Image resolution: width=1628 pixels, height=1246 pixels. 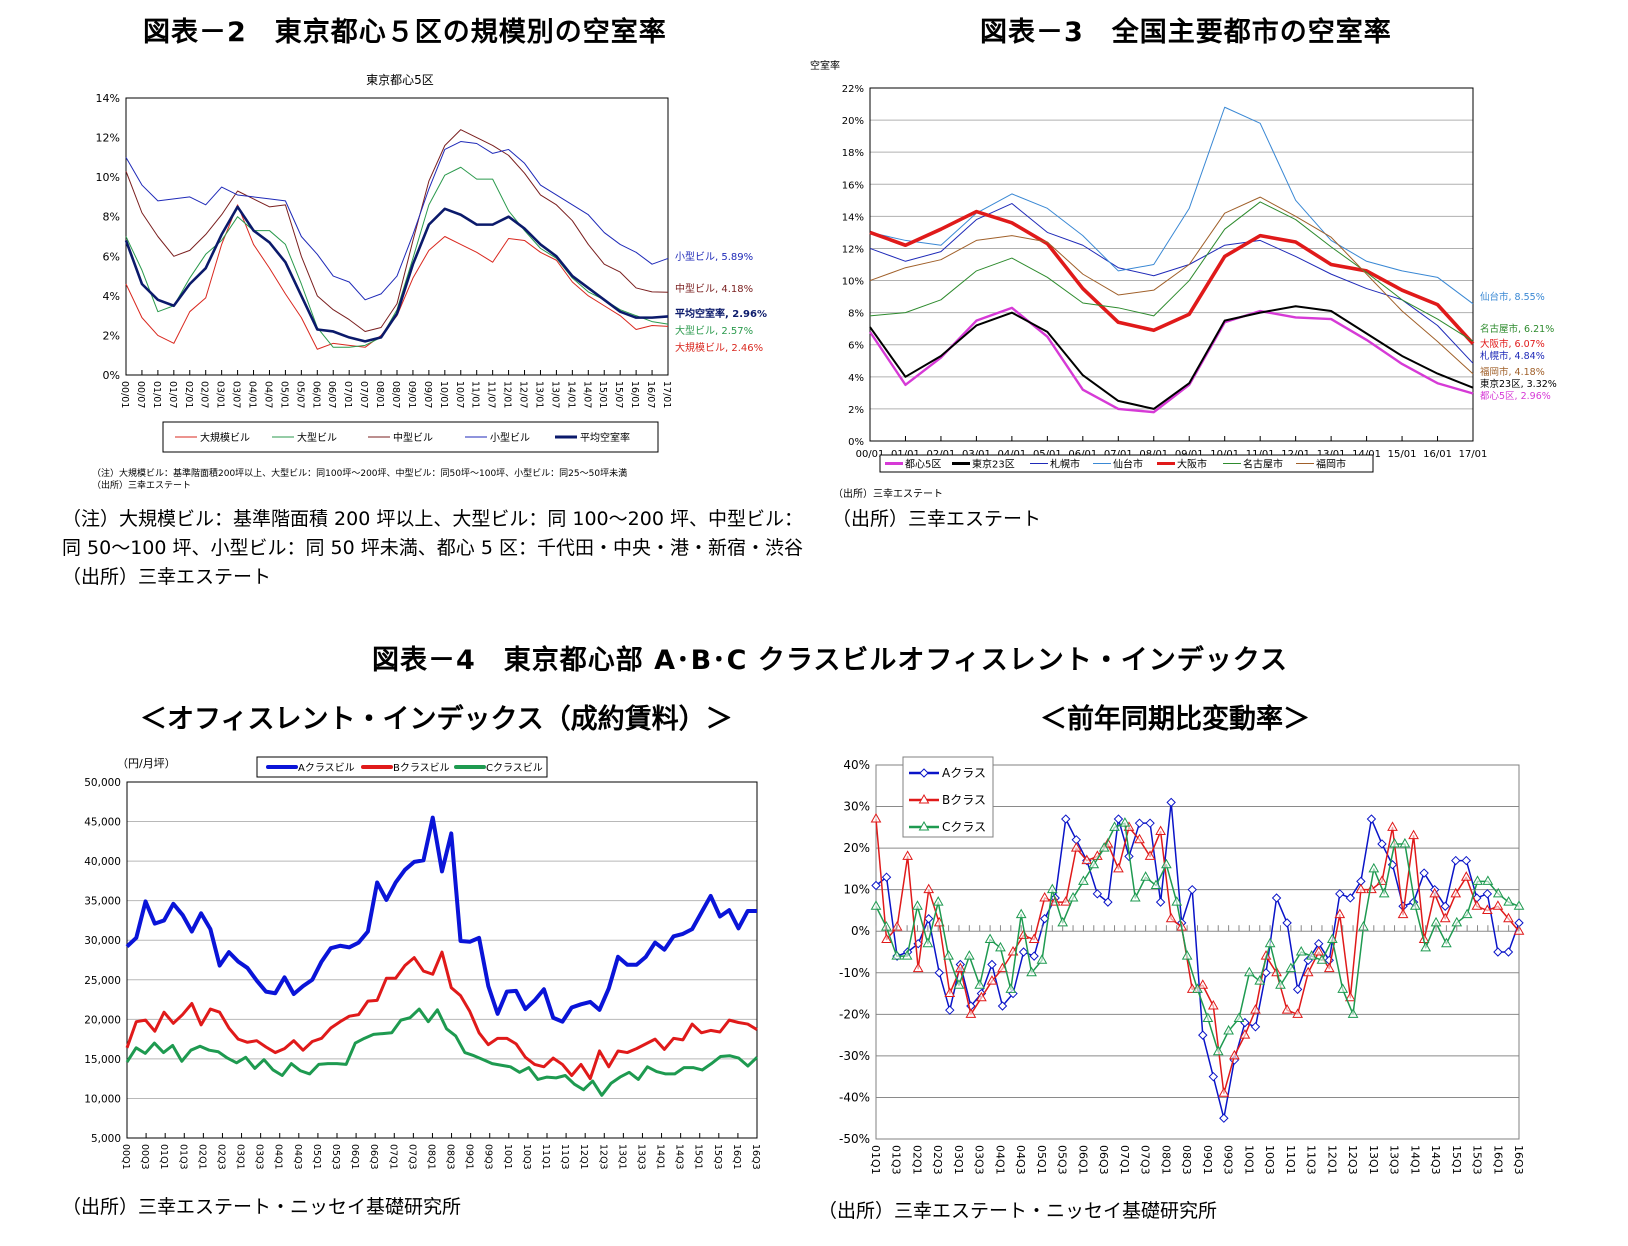 I want to click on chart4b-legend-box, so click(x=948, y=797).